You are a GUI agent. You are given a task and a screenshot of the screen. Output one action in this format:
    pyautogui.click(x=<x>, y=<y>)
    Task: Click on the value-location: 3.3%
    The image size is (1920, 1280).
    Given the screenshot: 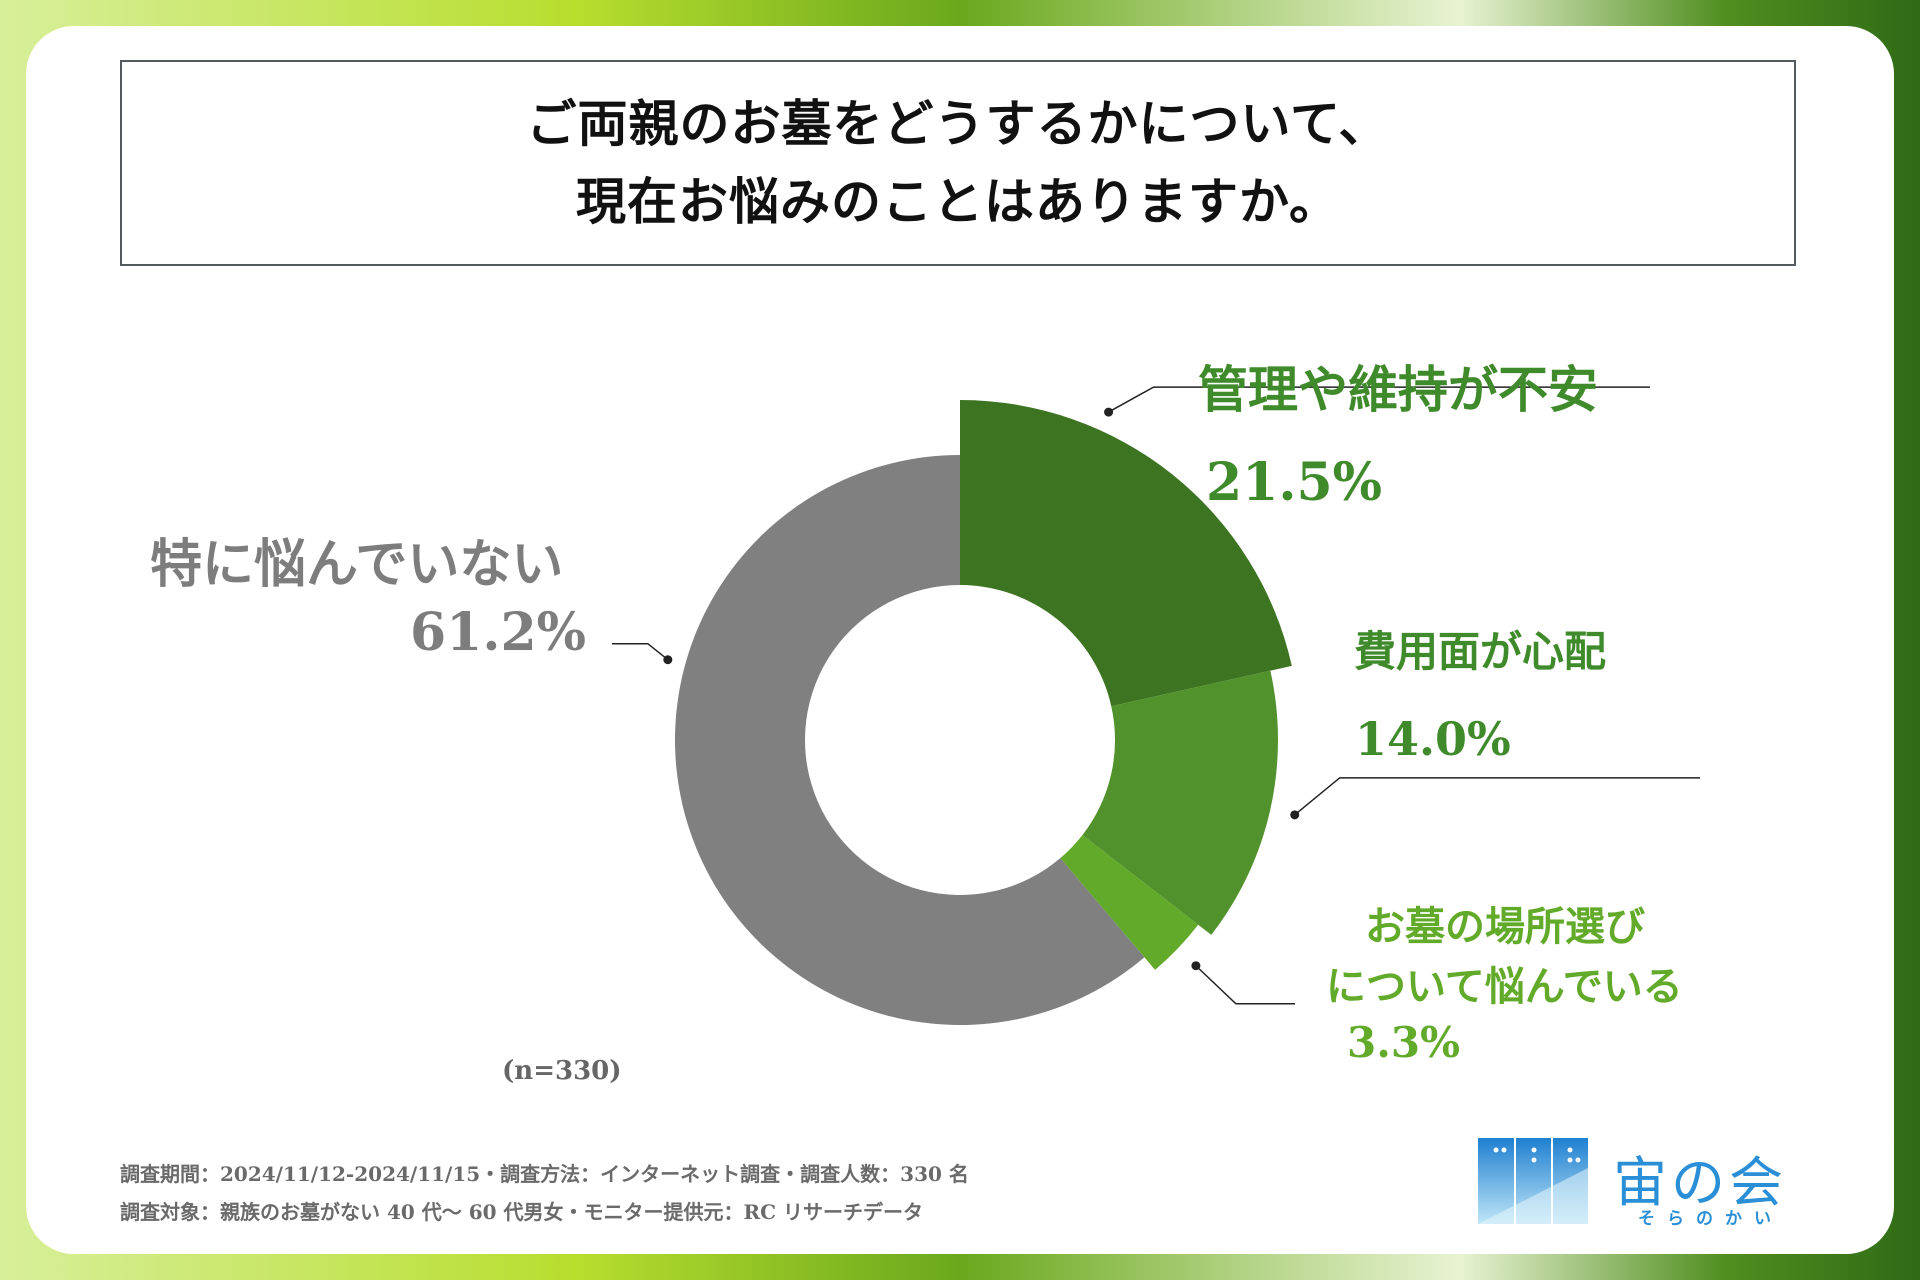 What is the action you would take?
    pyautogui.click(x=1403, y=1042)
    